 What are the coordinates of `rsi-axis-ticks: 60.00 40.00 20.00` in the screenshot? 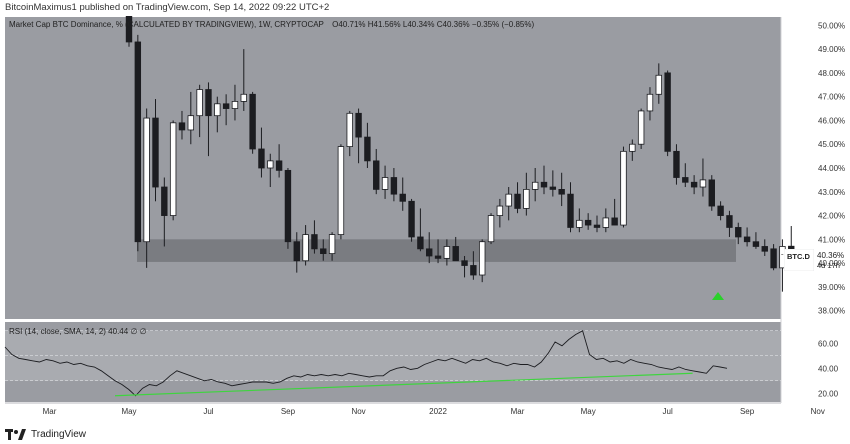 It's located at (828, 368).